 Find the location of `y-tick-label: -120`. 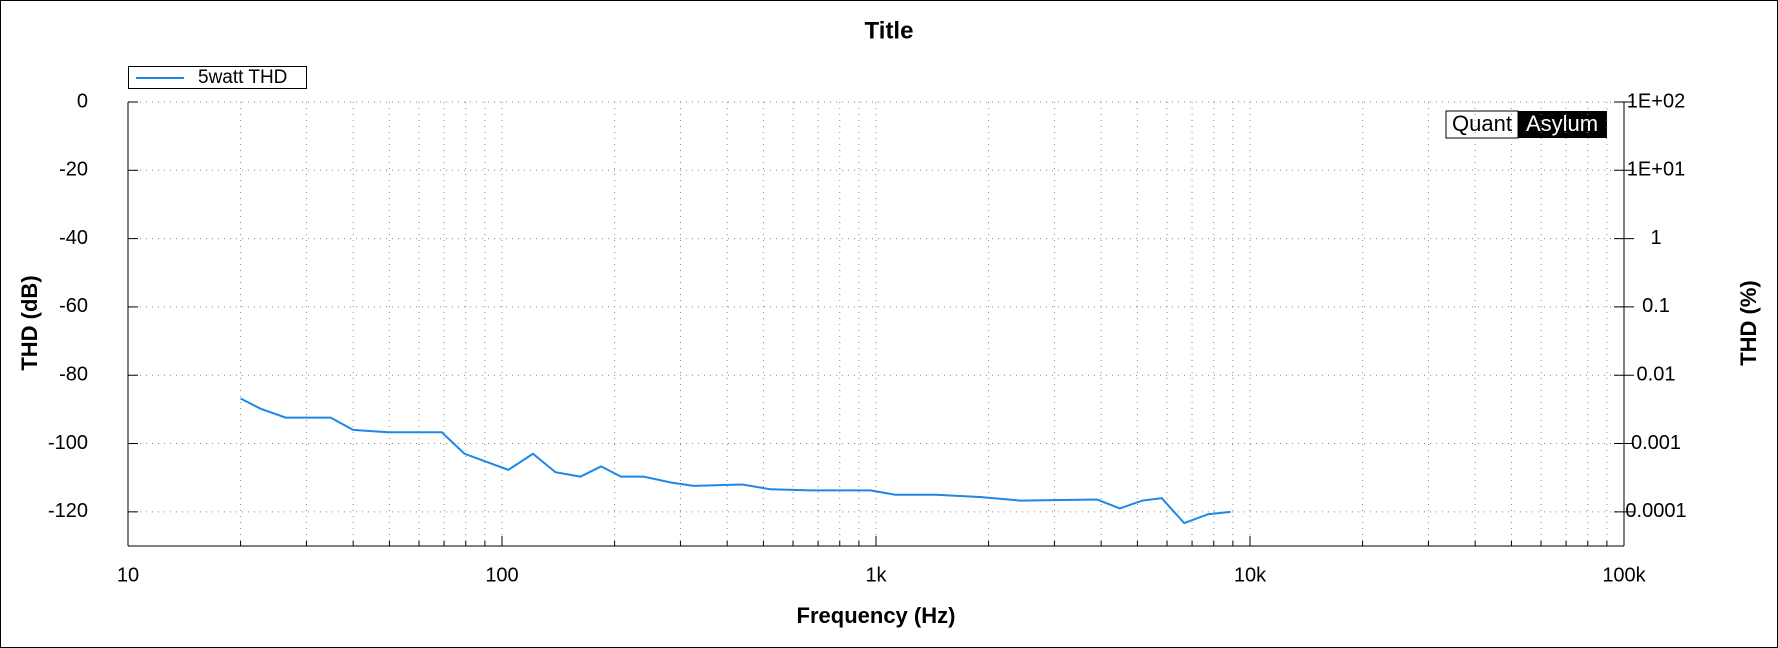

y-tick-label: -120 is located at coordinates (68, 511).